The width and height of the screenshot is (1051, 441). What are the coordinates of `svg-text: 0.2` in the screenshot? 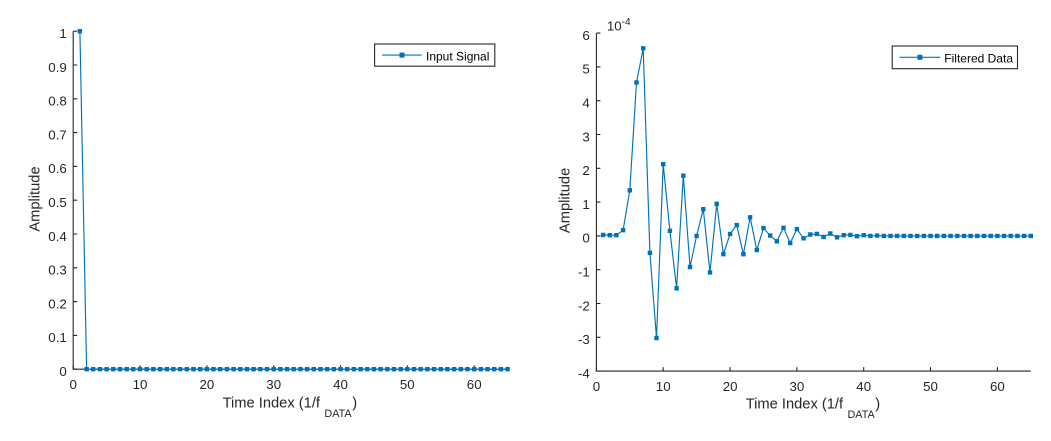 It's located at (57, 303).